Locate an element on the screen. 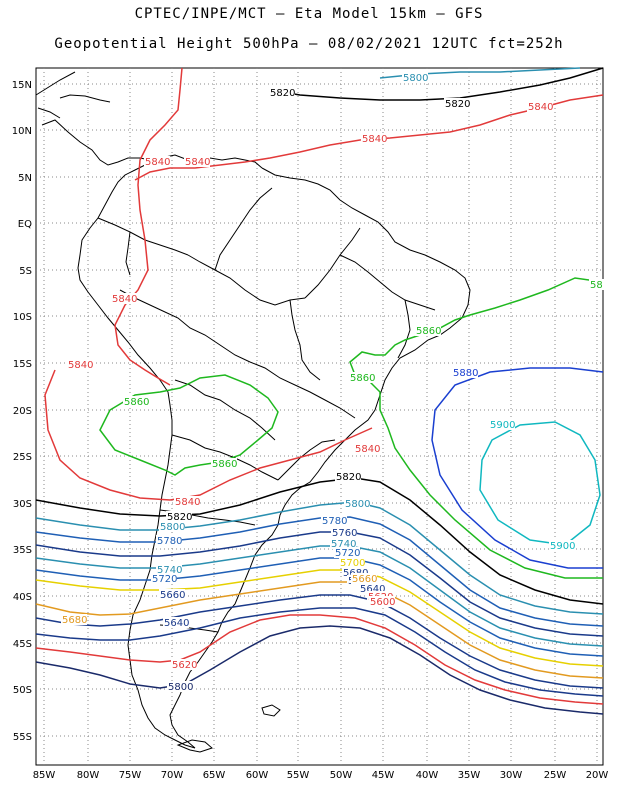 This screenshot has width=618, height=800. lat-label: 55S is located at coordinates (22, 737).